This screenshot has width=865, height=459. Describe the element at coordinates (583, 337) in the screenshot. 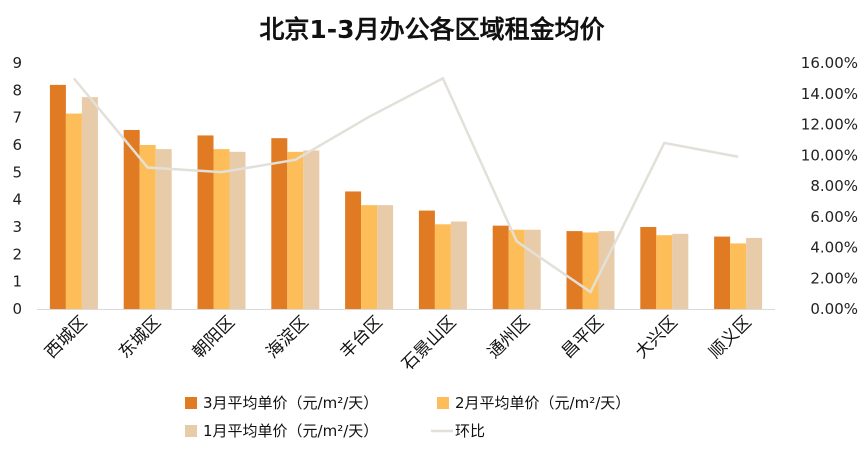

I see `x-category-label: 昌平区` at that location.